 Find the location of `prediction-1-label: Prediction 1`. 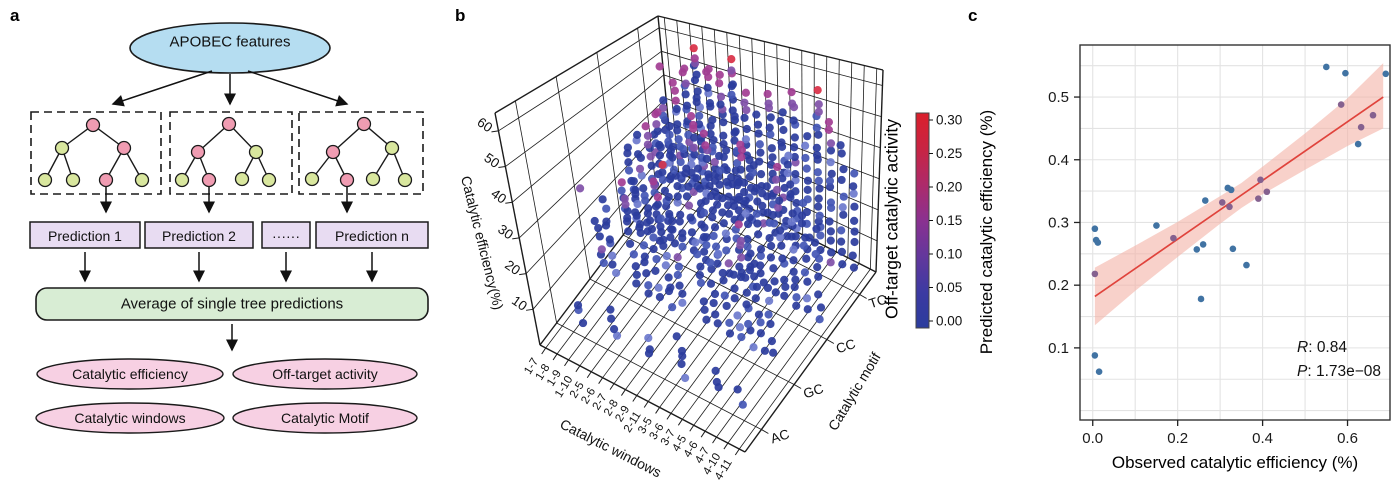

prediction-1-label: Prediction 1 is located at coordinates (85, 236).